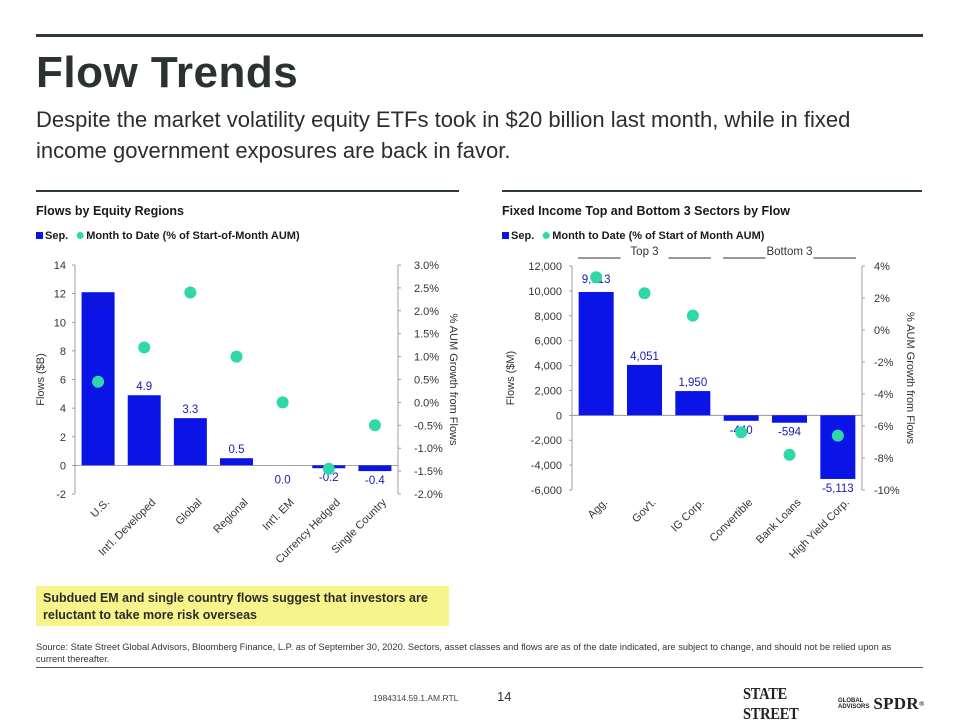  What do you see at coordinates (511, 378) in the screenshot?
I see `y-axis-title: Flows ($M)` at bounding box center [511, 378].